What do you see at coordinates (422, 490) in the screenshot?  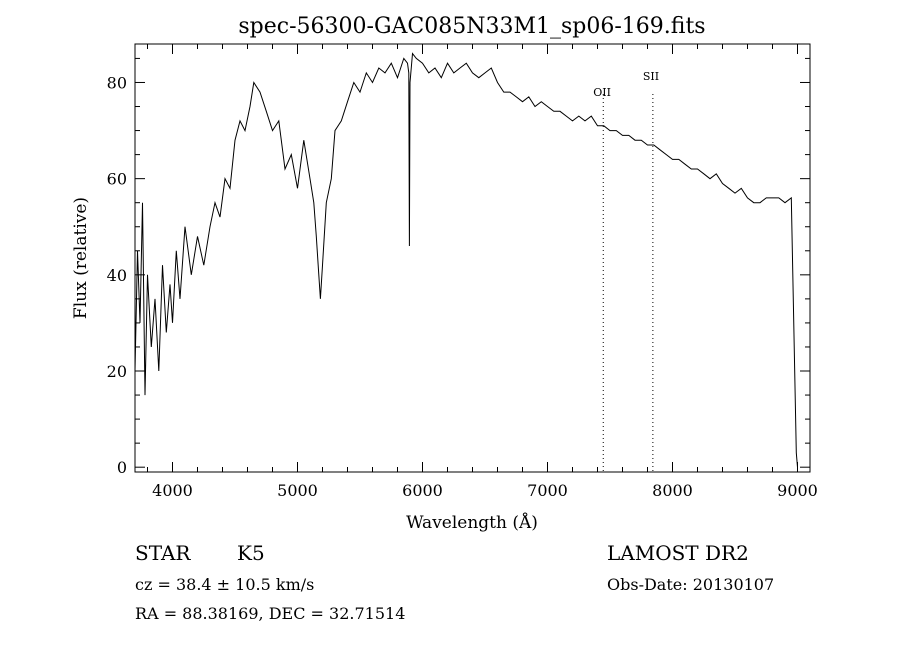 I see `x-tick-label: 6000` at bounding box center [422, 490].